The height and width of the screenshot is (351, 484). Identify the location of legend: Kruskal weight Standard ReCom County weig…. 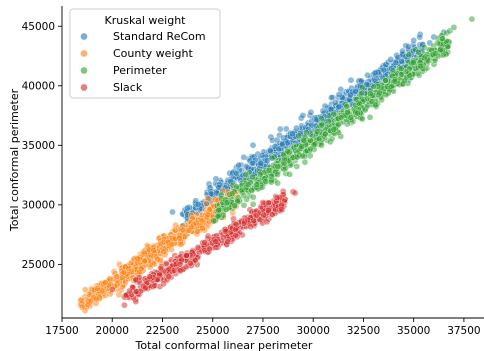
(145, 53).